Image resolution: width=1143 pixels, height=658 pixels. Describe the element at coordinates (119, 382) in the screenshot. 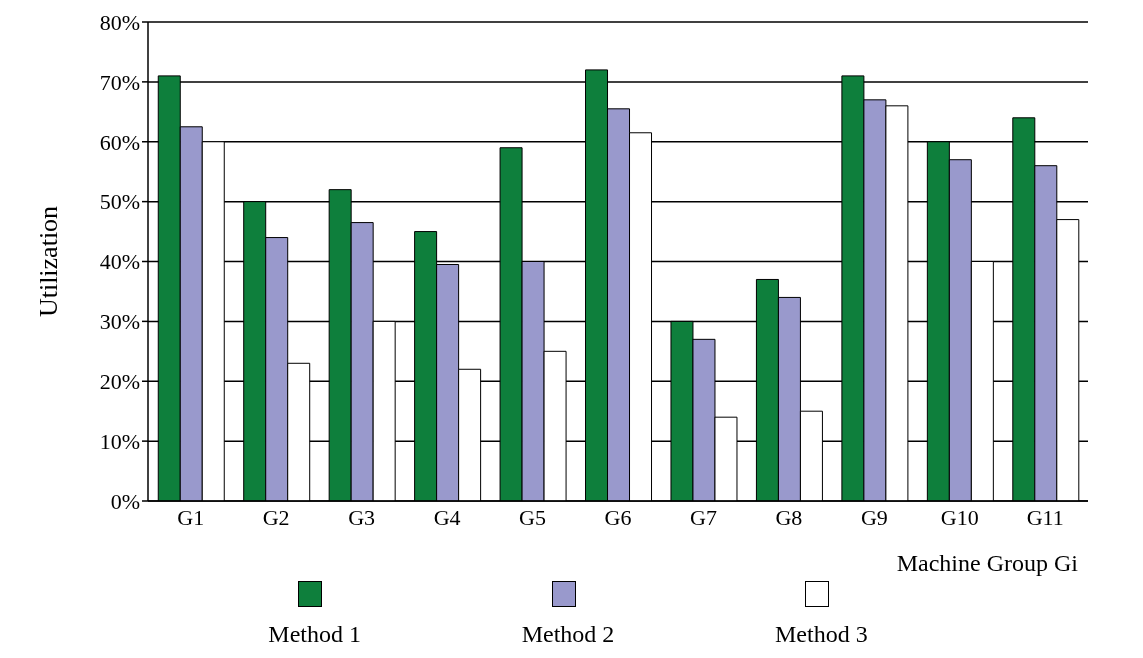

I see `y-tick-label: 20%` at that location.